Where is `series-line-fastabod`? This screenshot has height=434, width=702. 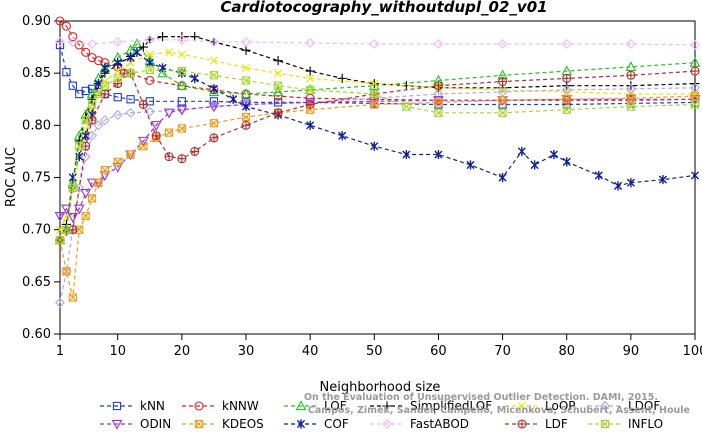 series-line-fastabod is located at coordinates (378, 42).